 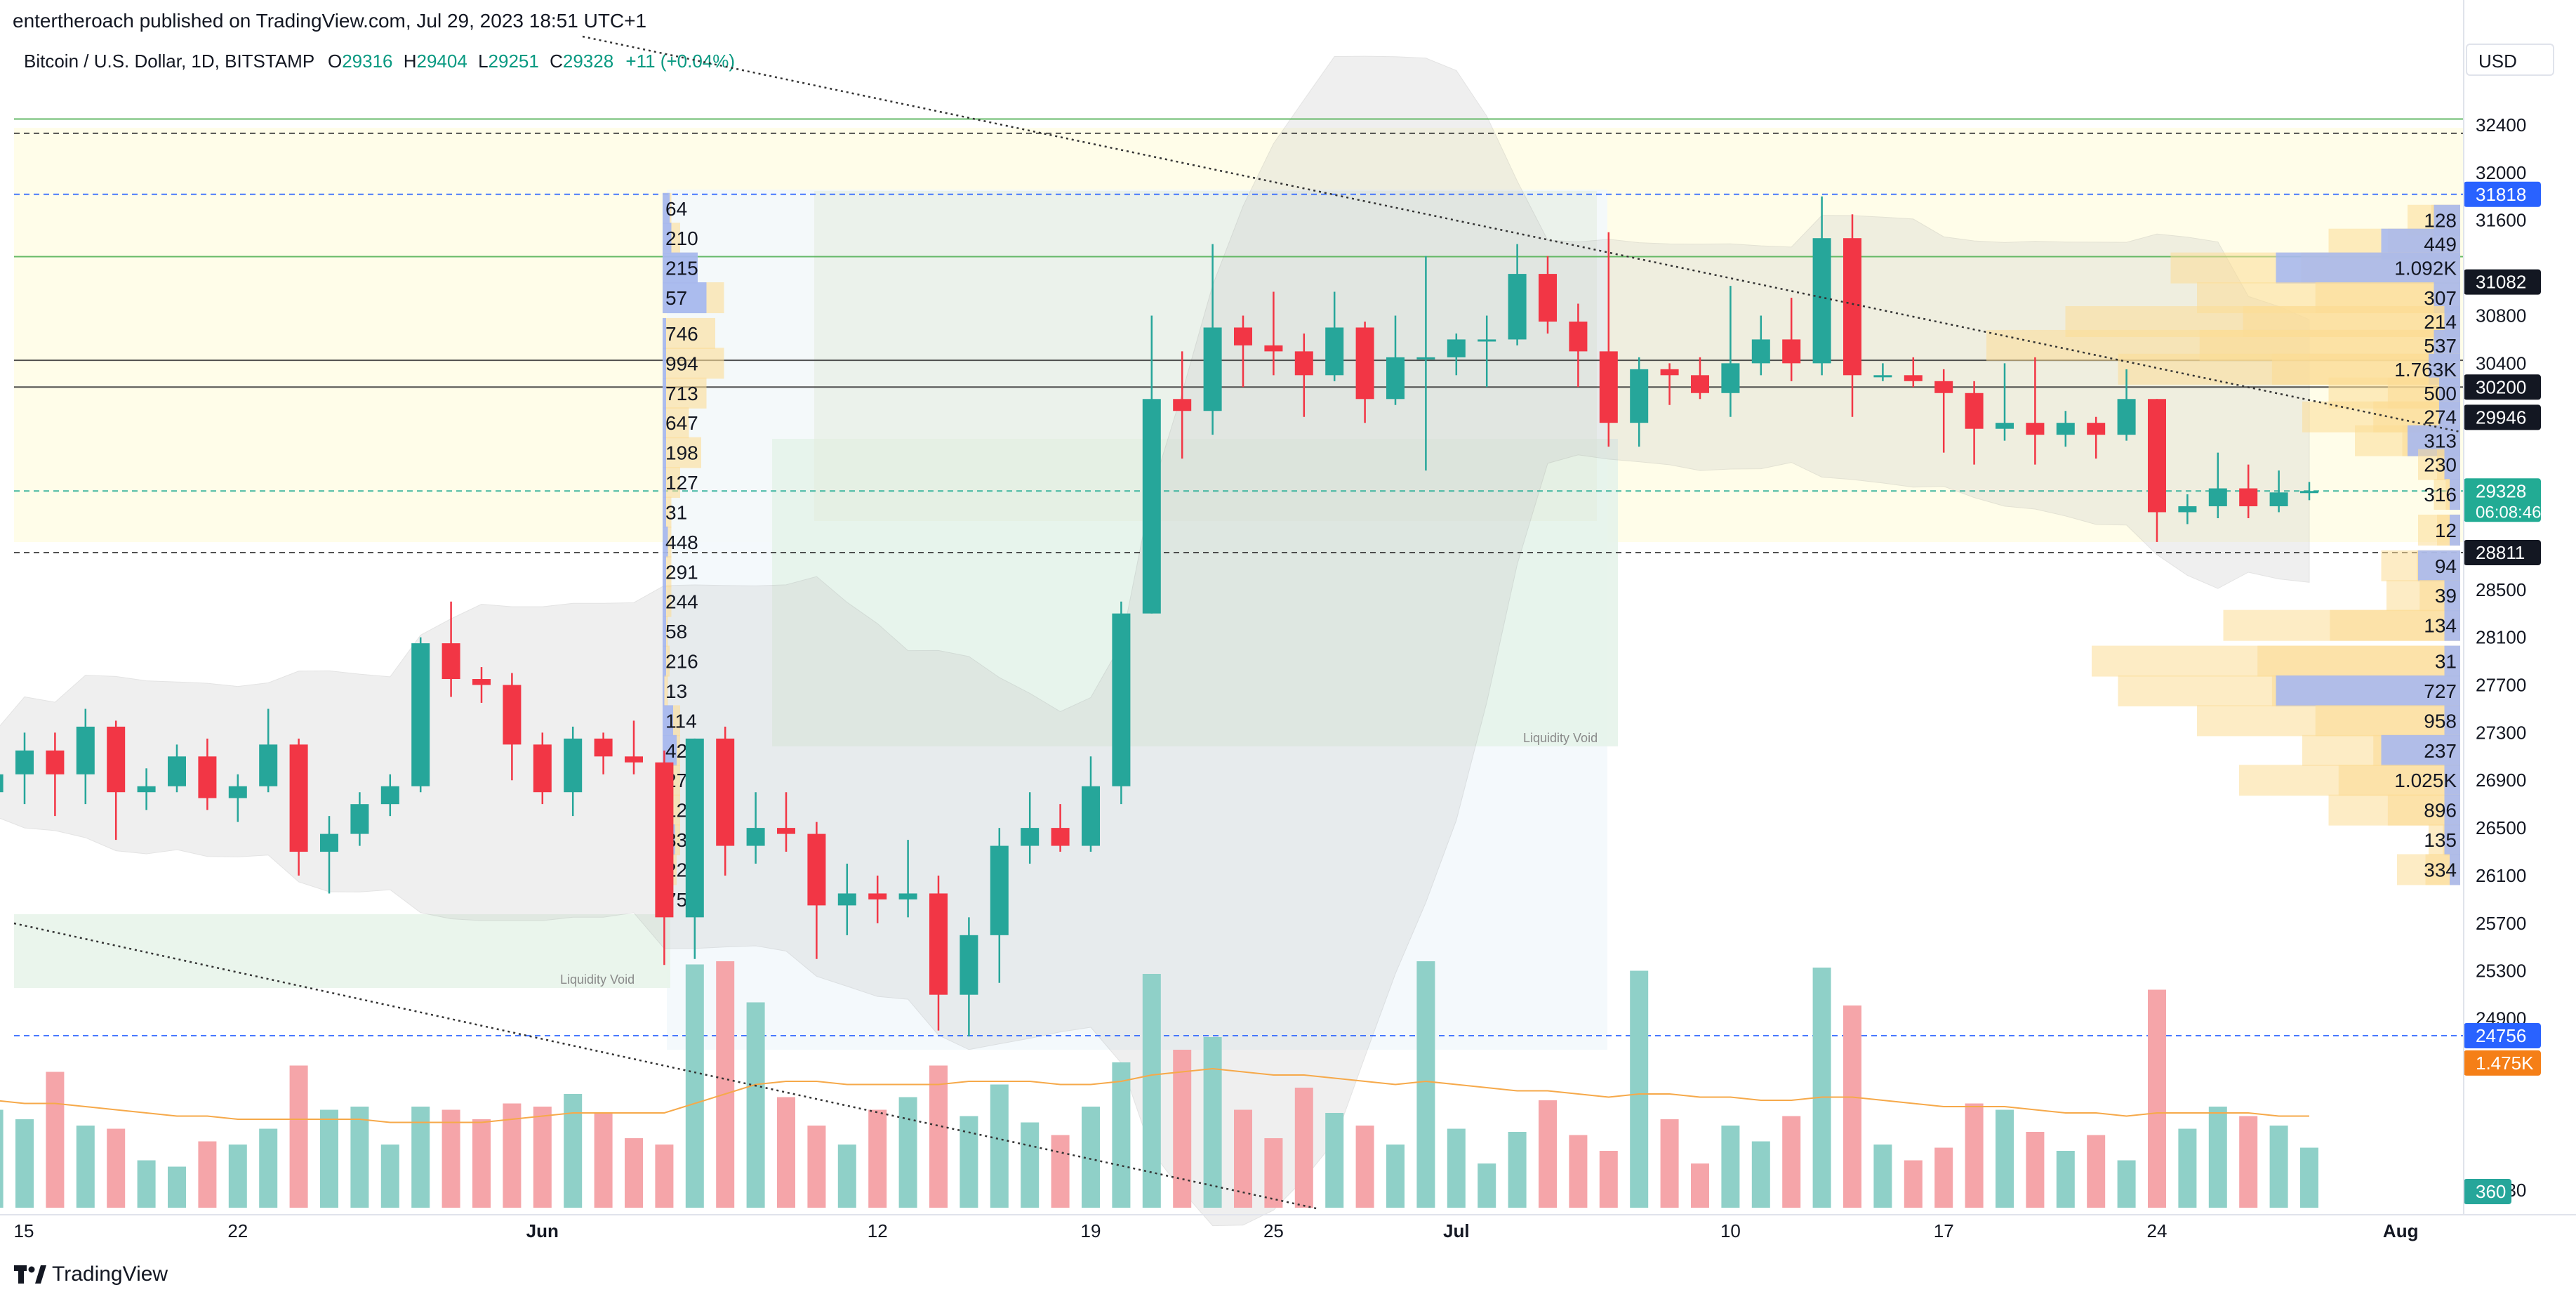 What do you see at coordinates (1274, 1231) in the screenshot?
I see `x-tick-label-5: 25` at bounding box center [1274, 1231].